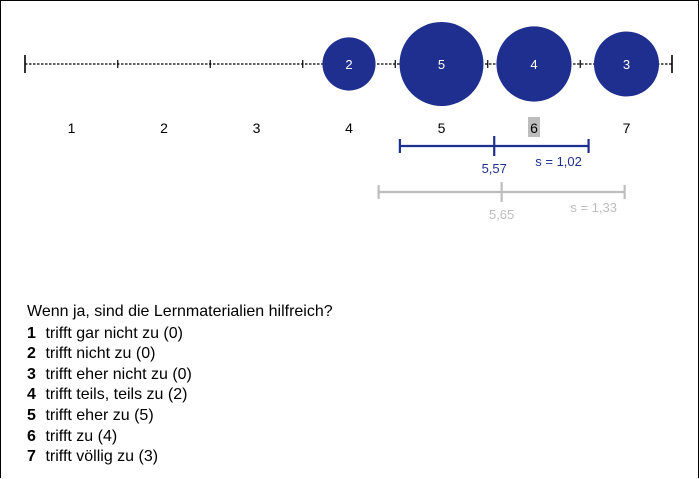  I want to click on bubble-count-label: 3, so click(626, 64).